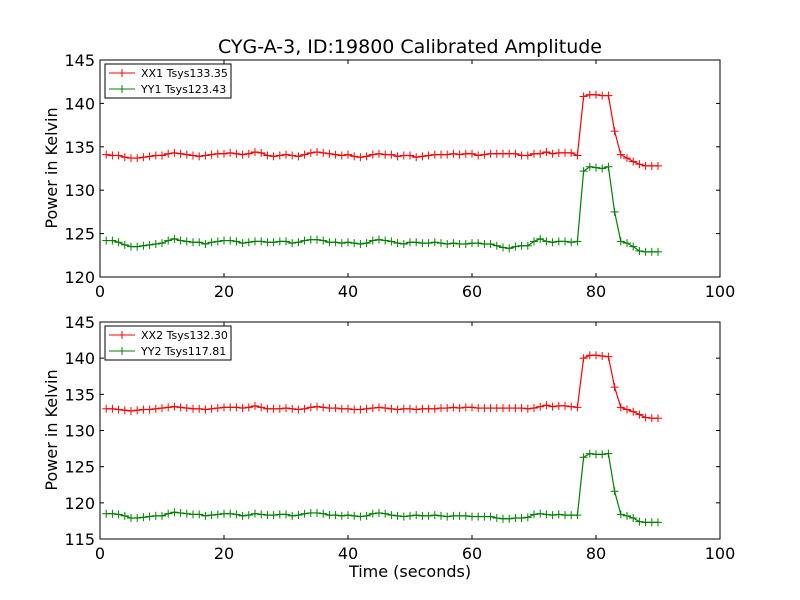 The height and width of the screenshot is (600, 800). I want to click on bottom-x-tick-label: 20, so click(224, 553).